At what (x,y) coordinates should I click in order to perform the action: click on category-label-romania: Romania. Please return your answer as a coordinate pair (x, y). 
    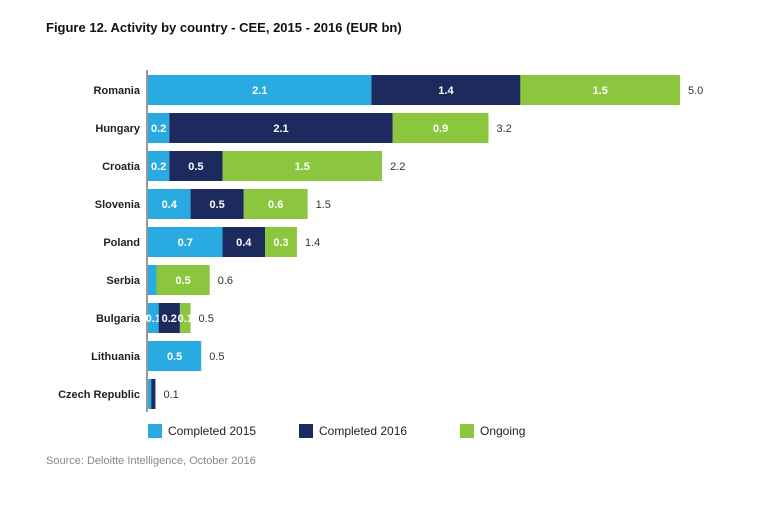
    Looking at the image, I should click on (117, 91).